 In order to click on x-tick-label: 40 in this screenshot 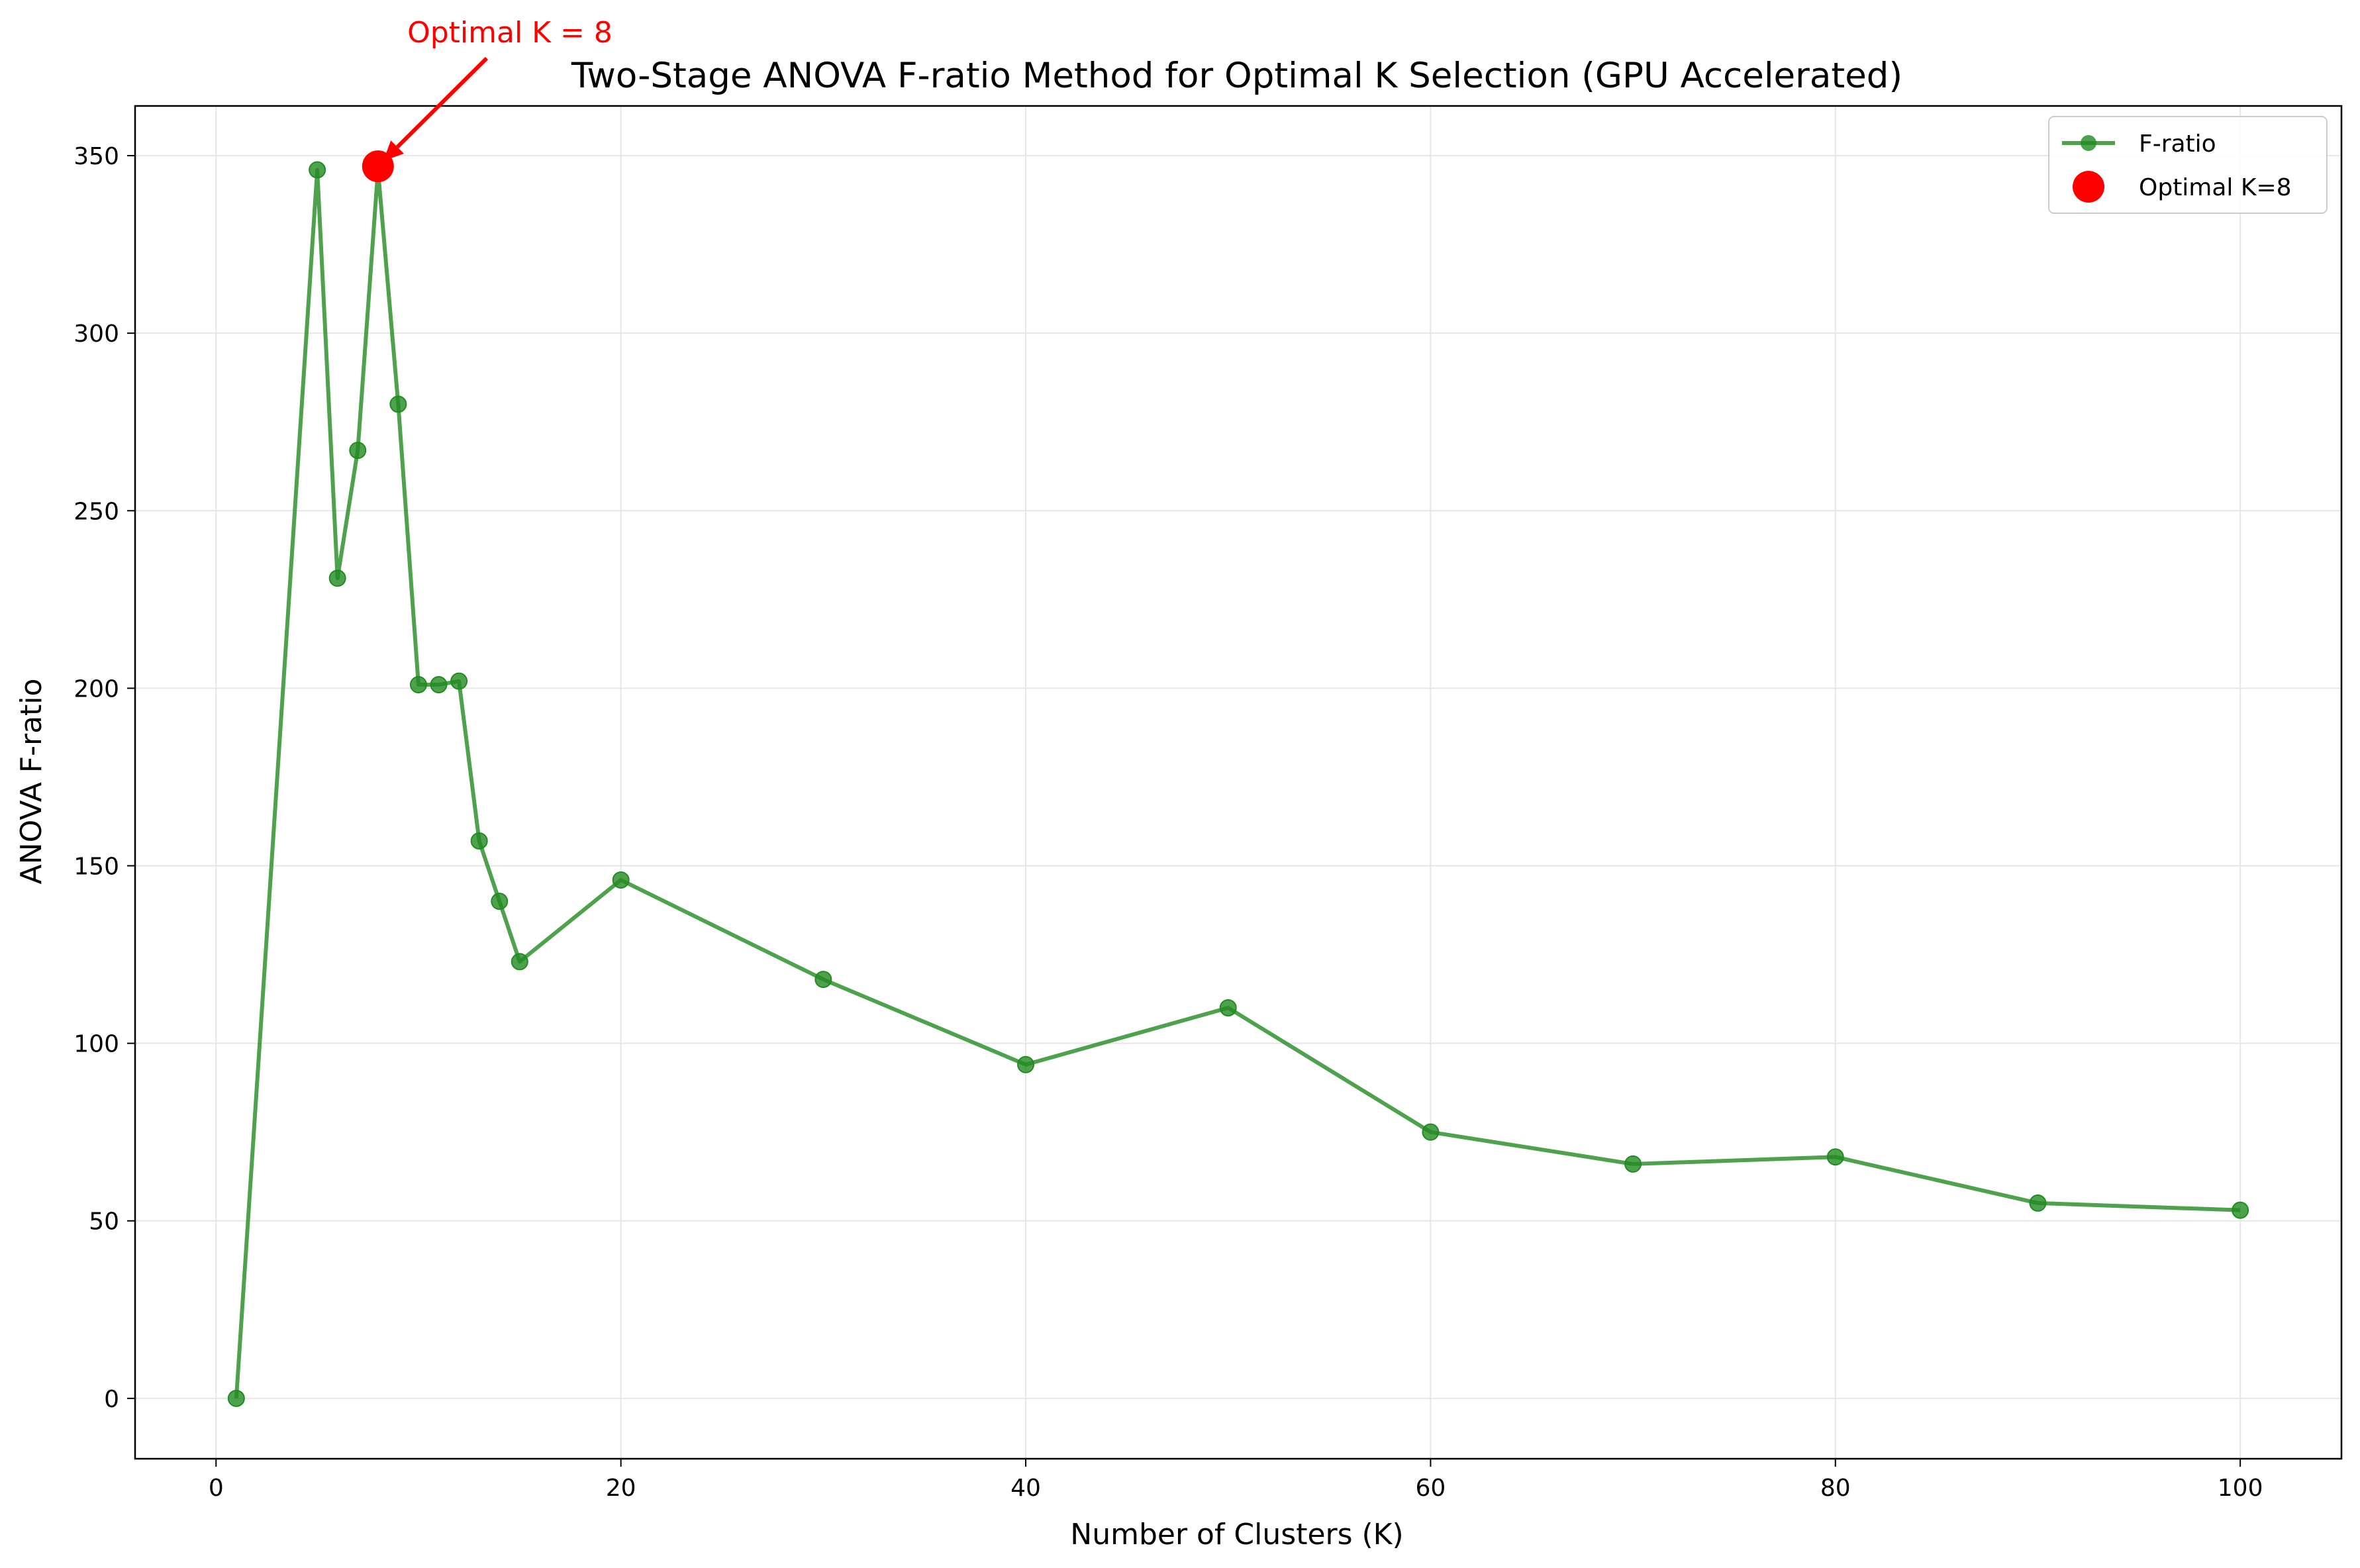, I will do `click(1025, 1488)`.